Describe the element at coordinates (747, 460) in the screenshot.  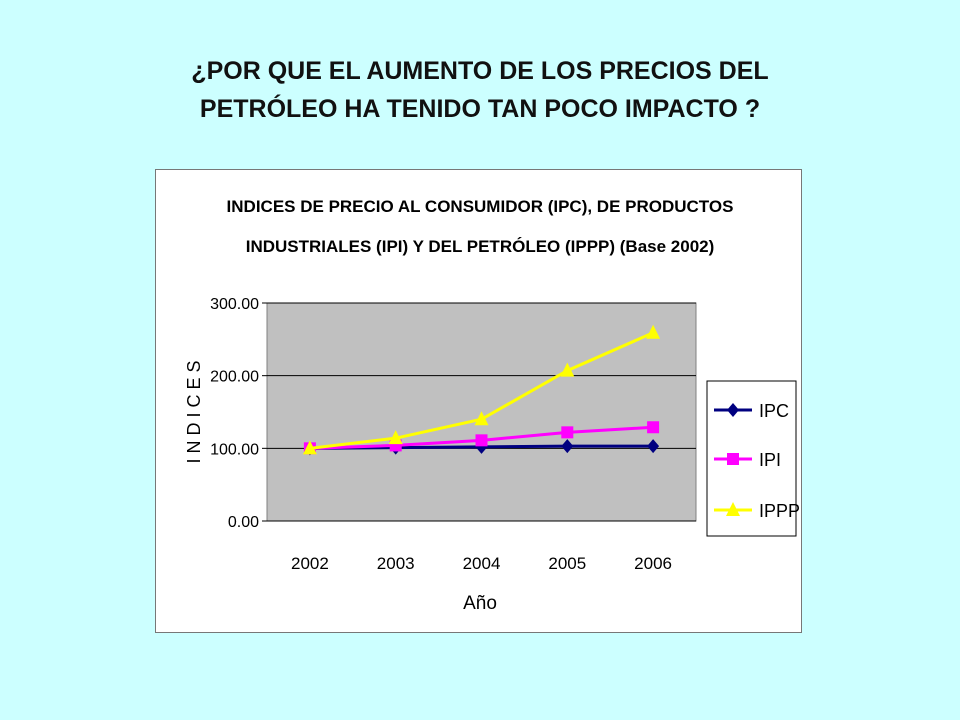
I see `legend-item: IPI` at that location.